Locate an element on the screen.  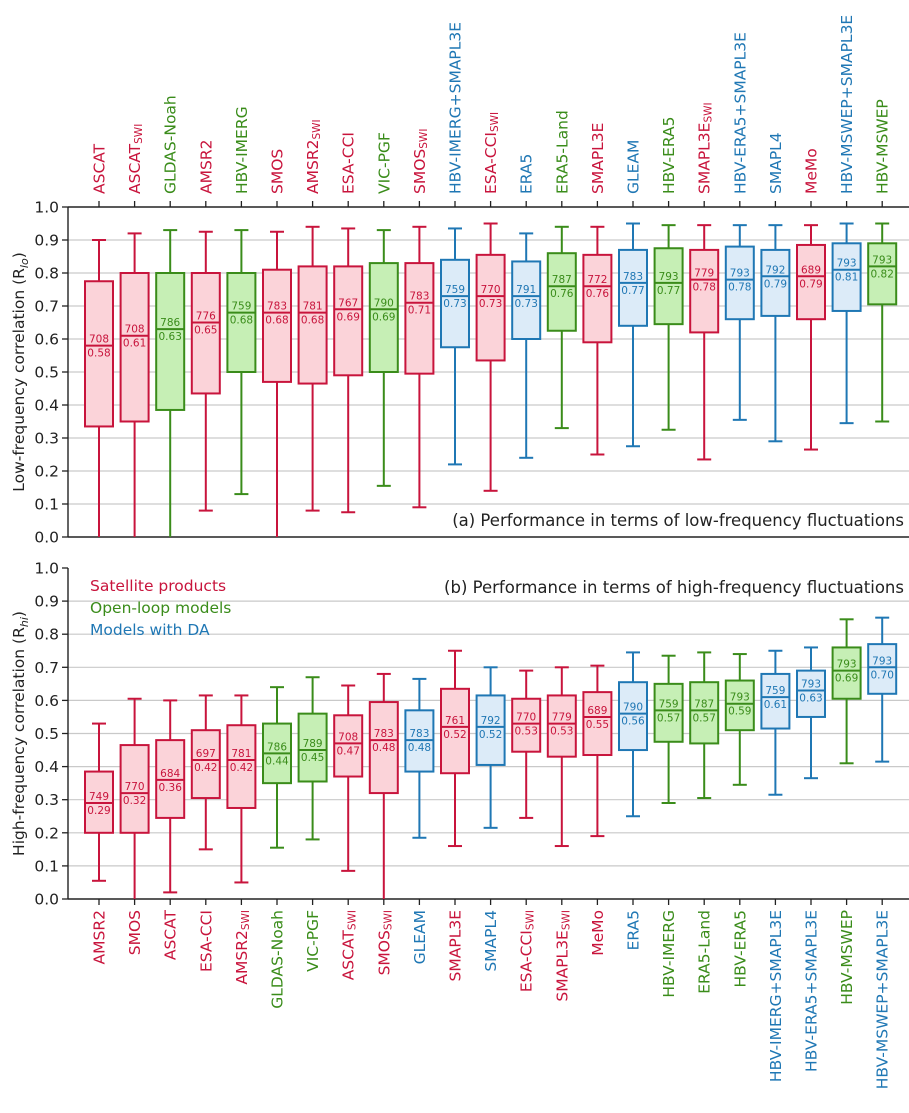
category-label: SMOS is located at coordinates (135, 932).